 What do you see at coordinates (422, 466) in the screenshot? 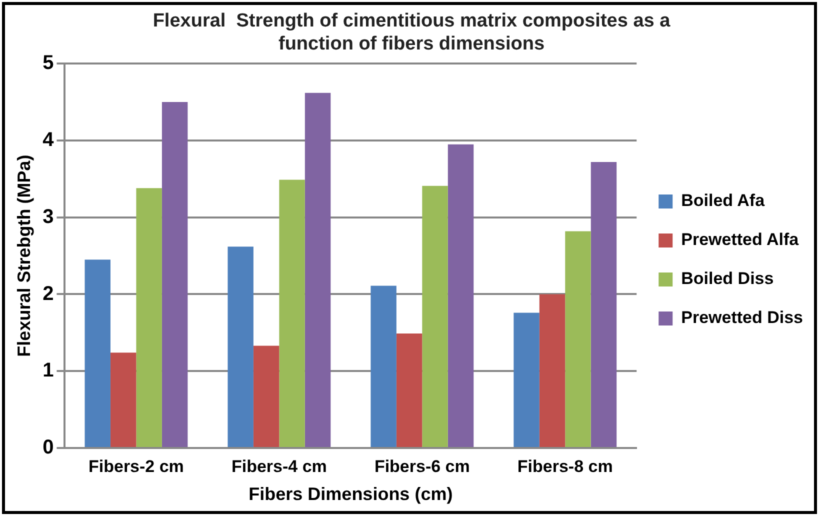
I see `x-tick-label: Fibers-6 cm` at bounding box center [422, 466].